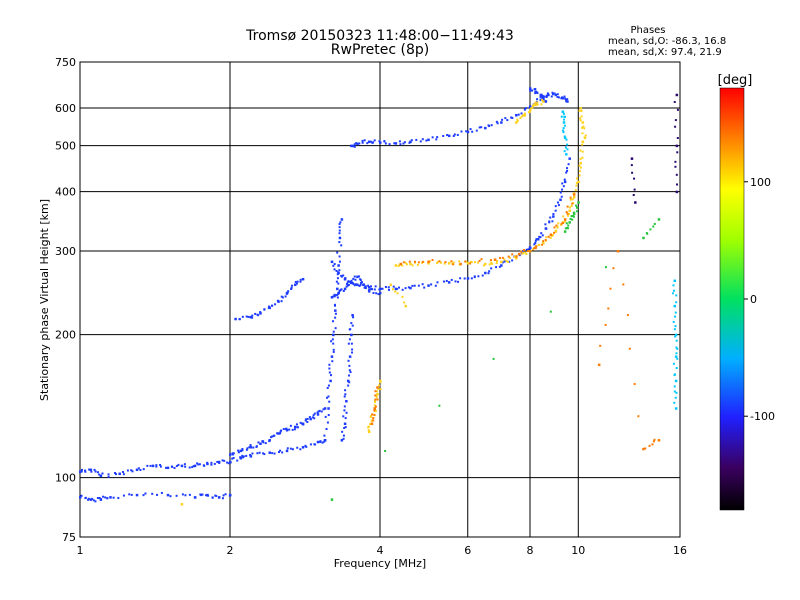 This screenshot has width=800, height=600. Describe the element at coordinates (80, 550) in the screenshot. I see `x-tick-label: 1` at that location.